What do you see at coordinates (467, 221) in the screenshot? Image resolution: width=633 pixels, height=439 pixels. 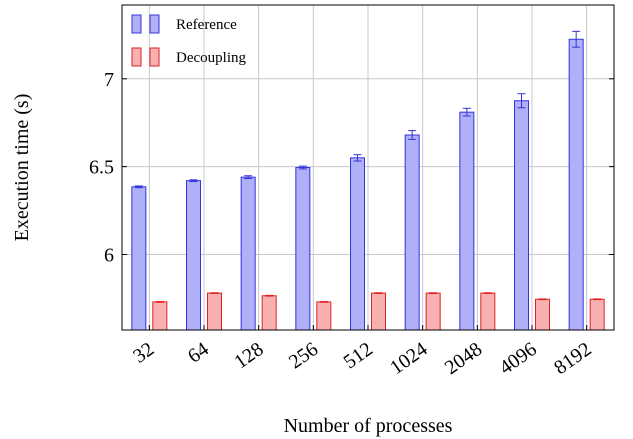 I see `bar-reference-2048` at bounding box center [467, 221].